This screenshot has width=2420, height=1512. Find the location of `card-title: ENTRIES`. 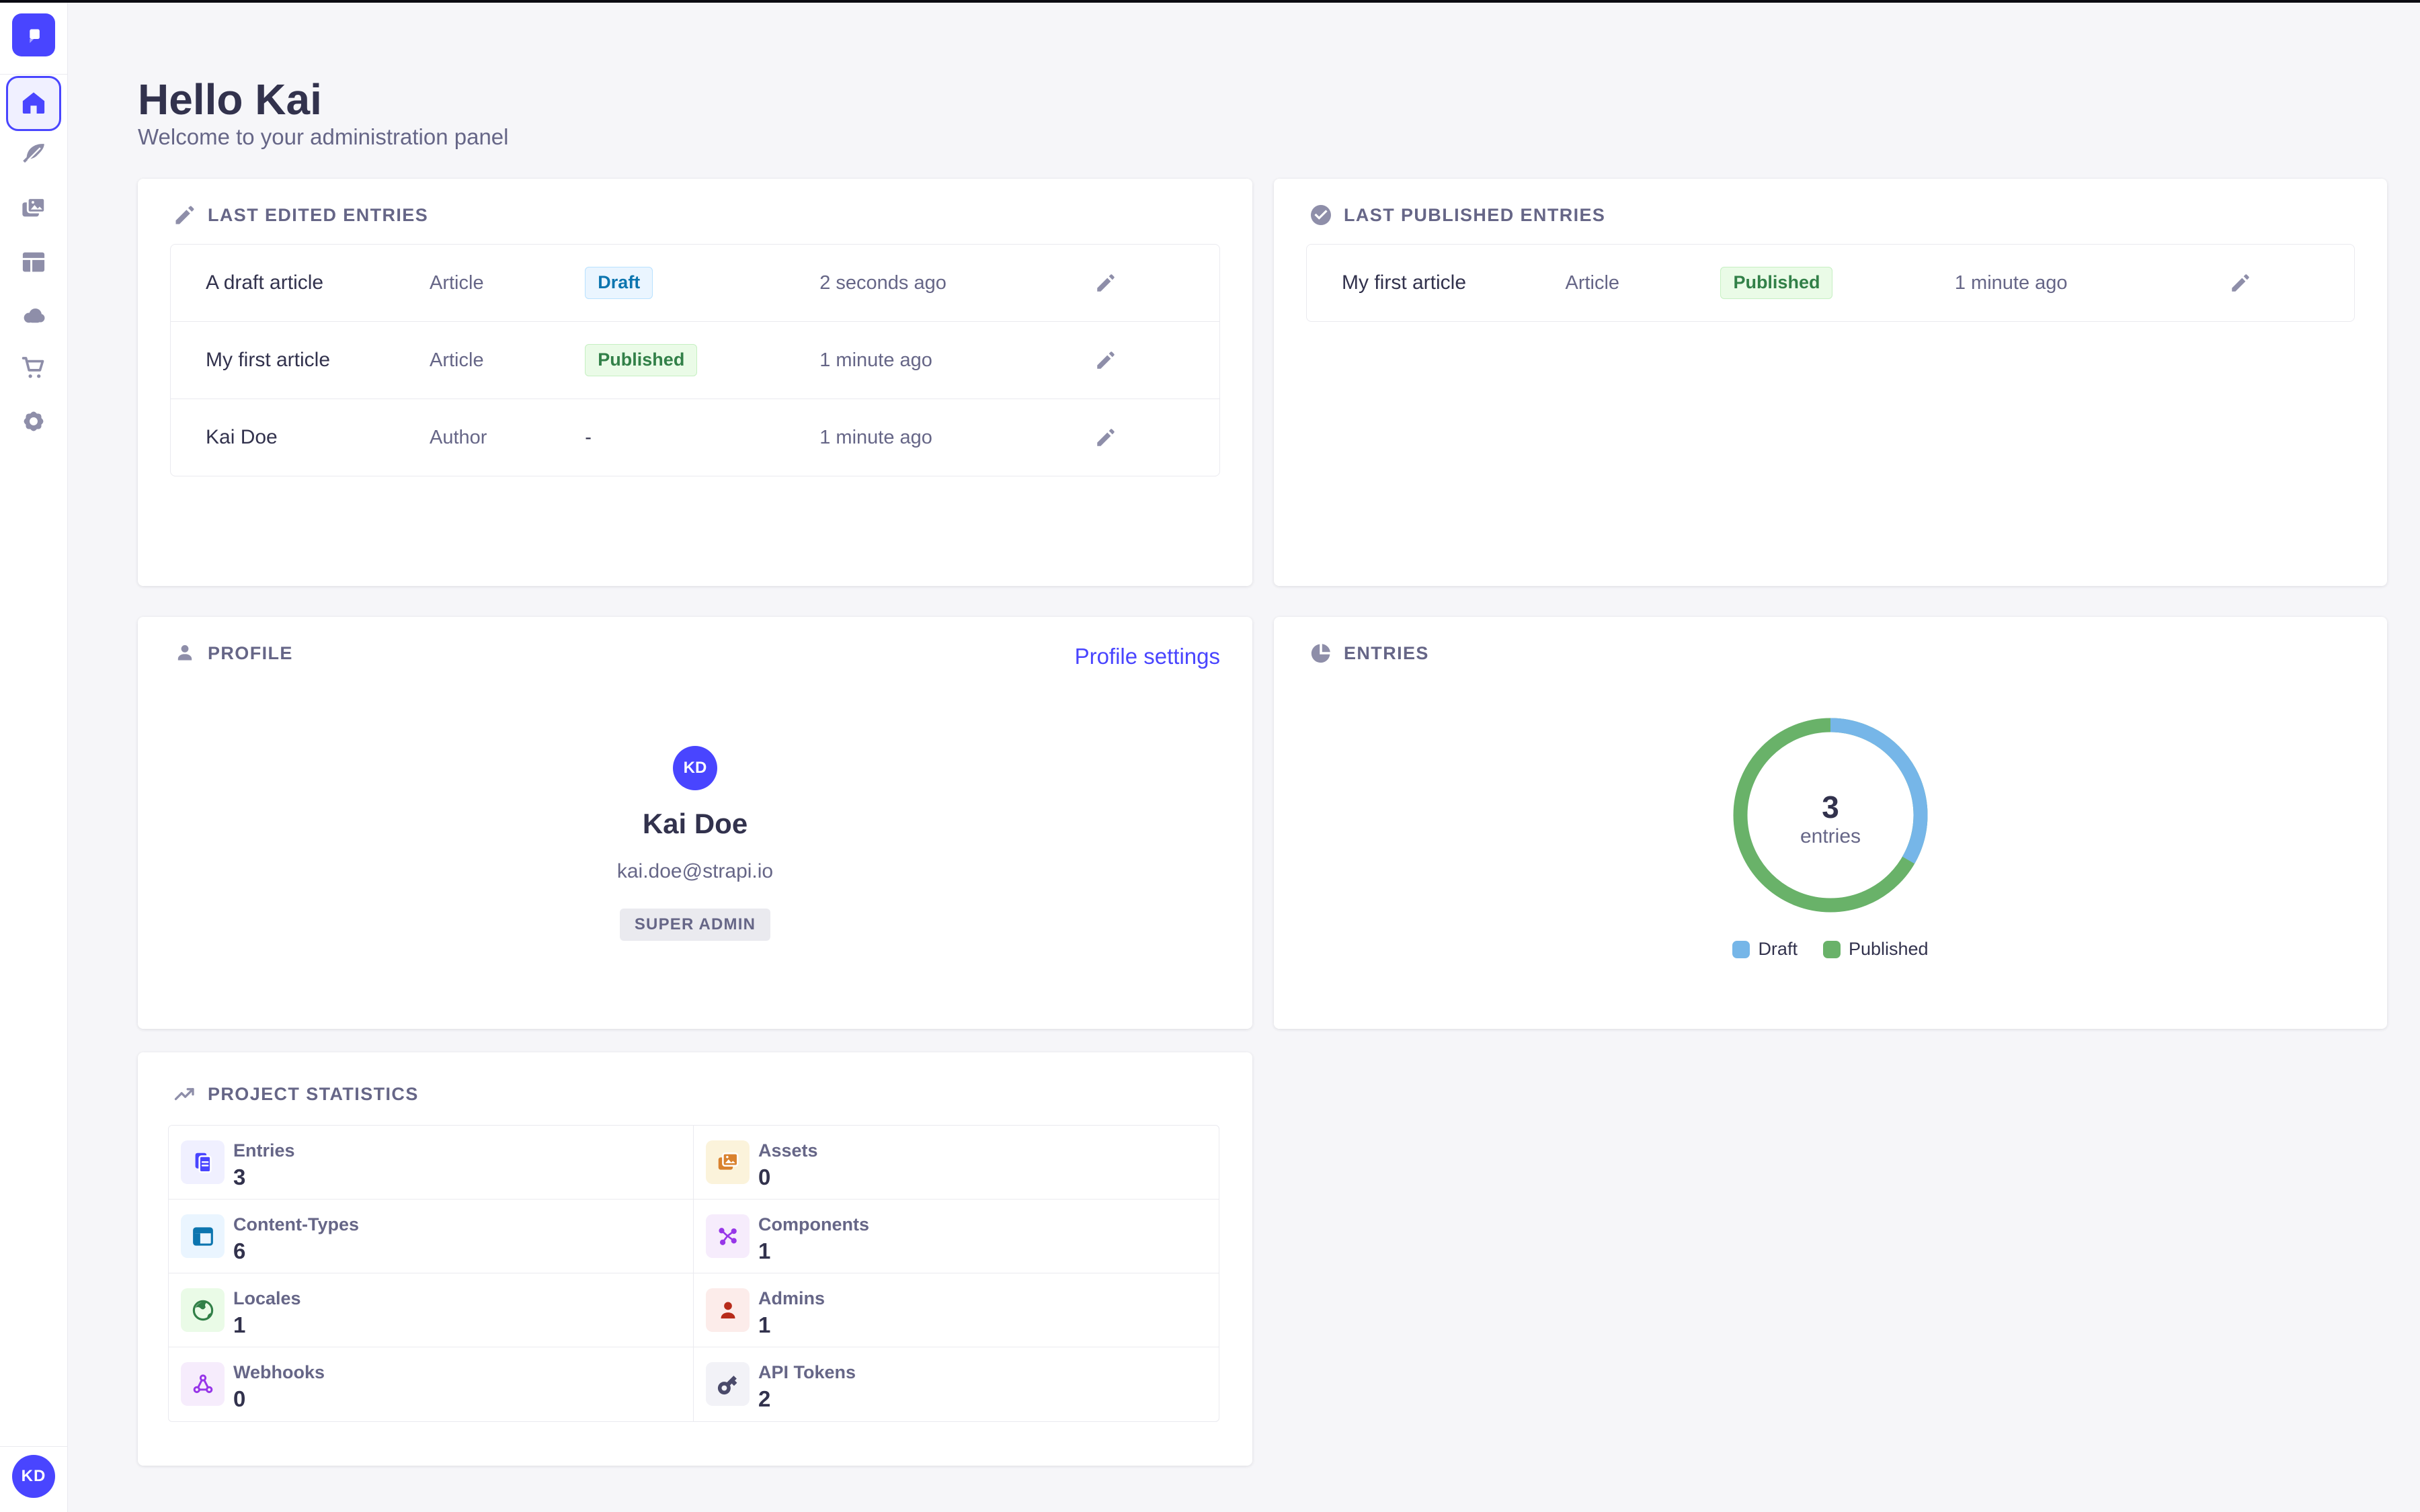

card-title: ENTRIES is located at coordinates (1386, 653).